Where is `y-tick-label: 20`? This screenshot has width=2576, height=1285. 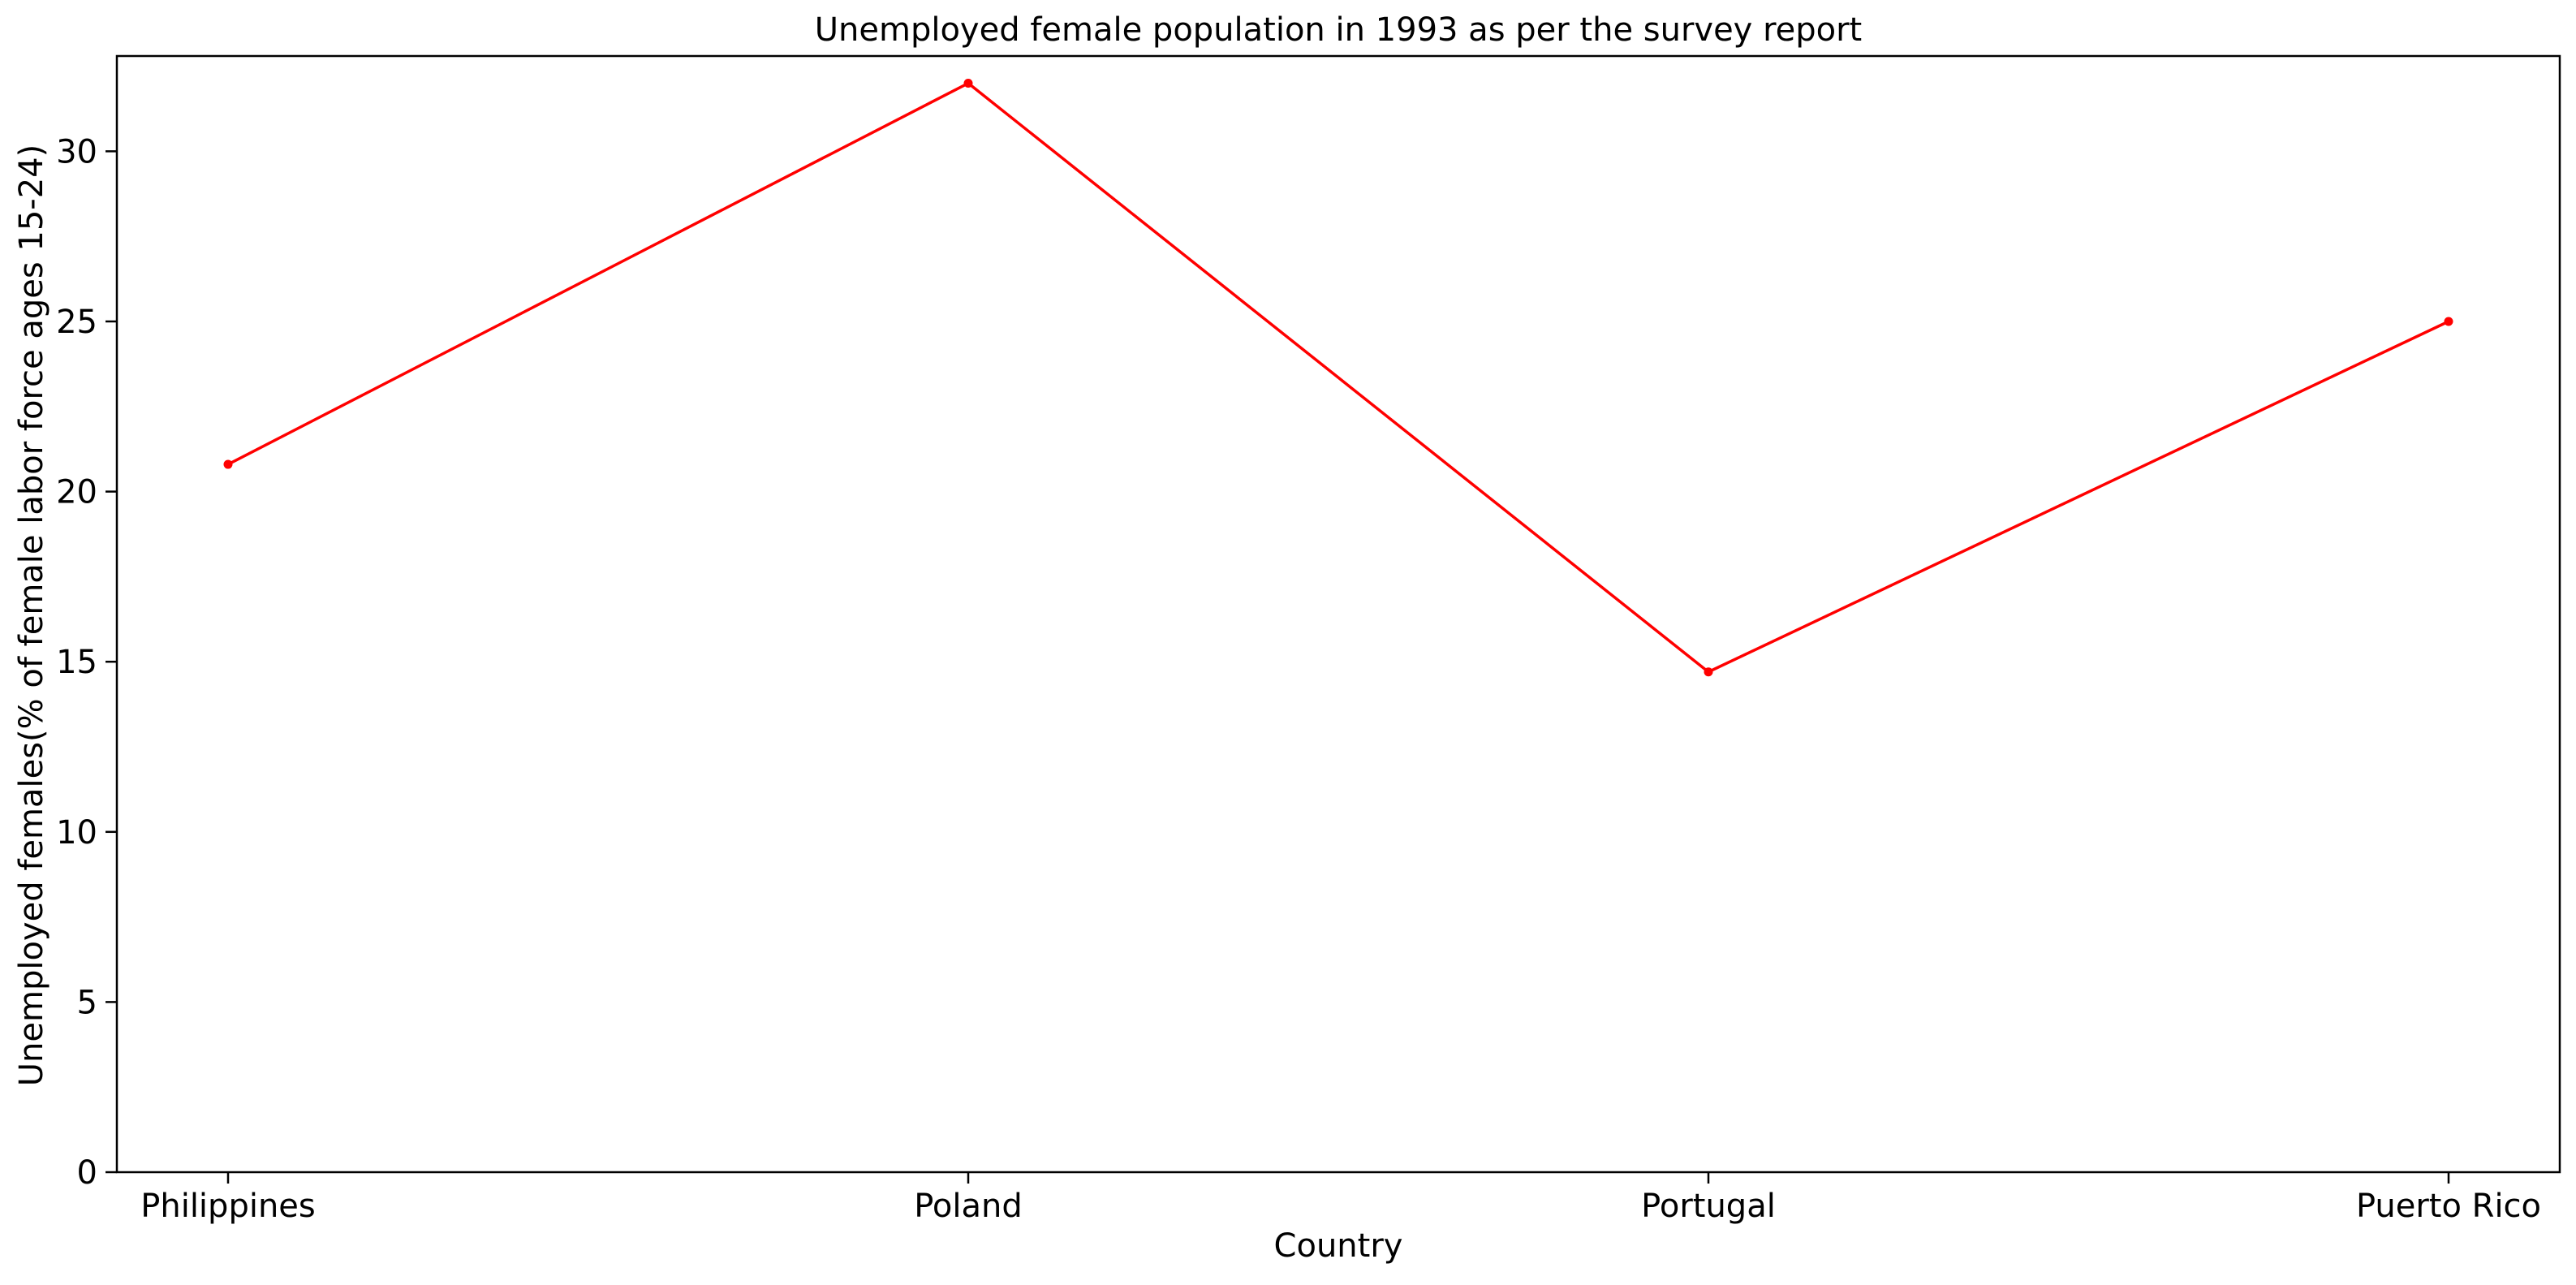
y-tick-label: 20 is located at coordinates (76, 493).